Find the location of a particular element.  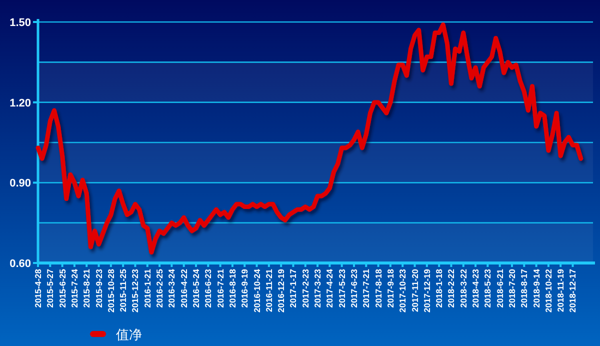

x-tick-label: 2016-4-22 is located at coordinates (183, 288).